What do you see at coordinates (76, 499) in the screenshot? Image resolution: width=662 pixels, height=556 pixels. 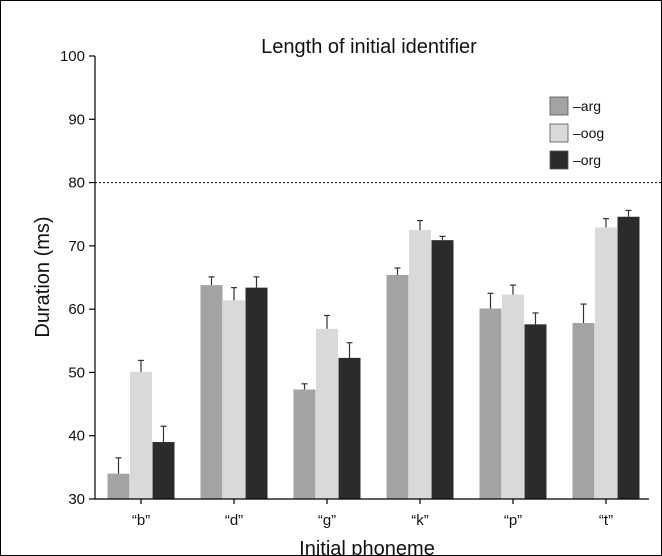 I see `y-tick-label: 30` at bounding box center [76, 499].